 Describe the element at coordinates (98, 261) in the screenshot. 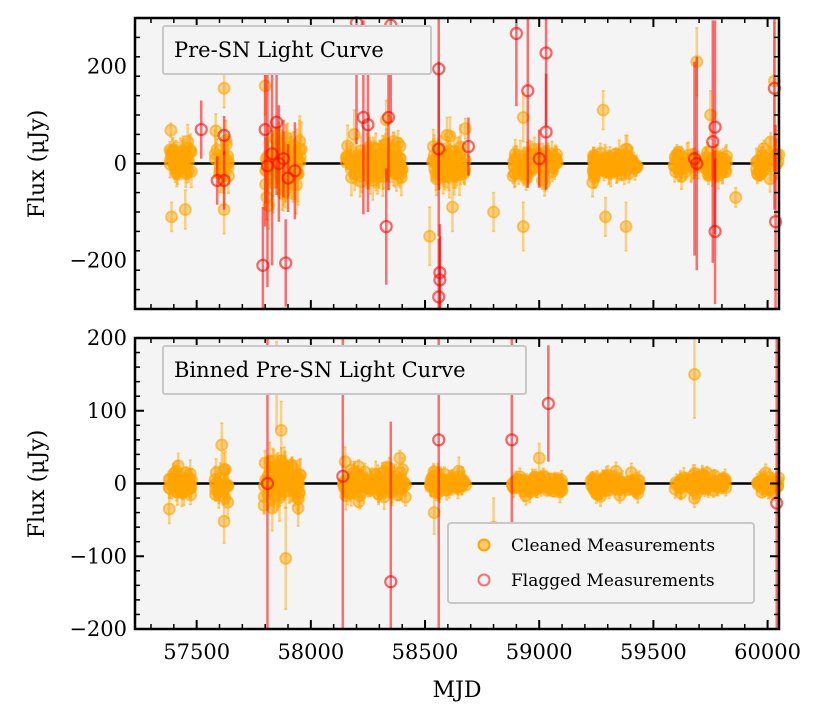

I see `top-ytick-label-0: −200` at that location.